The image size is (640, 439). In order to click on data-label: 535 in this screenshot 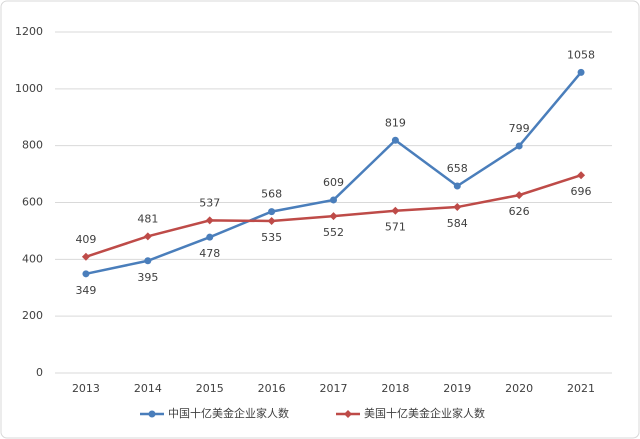, I will do `click(271, 237)`.